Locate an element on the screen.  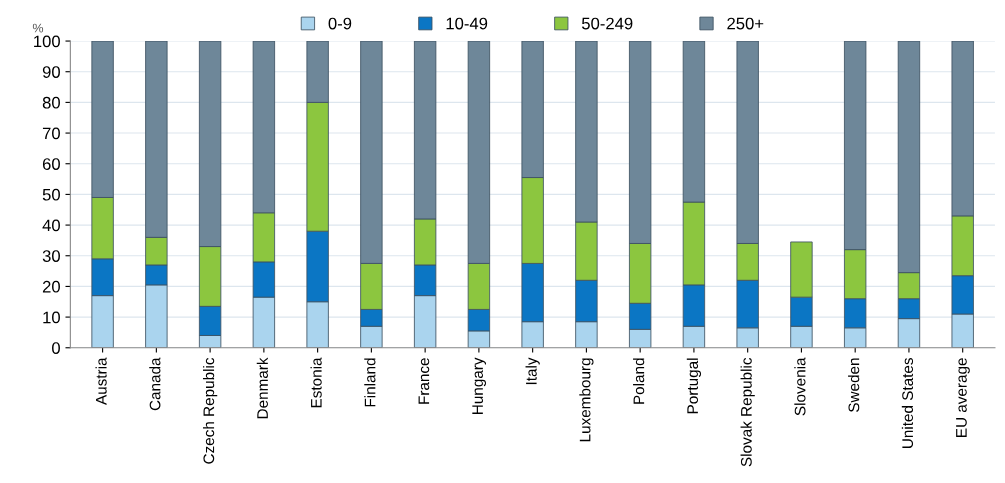
x-tick-label: Portugal is located at coordinates (694, 386).